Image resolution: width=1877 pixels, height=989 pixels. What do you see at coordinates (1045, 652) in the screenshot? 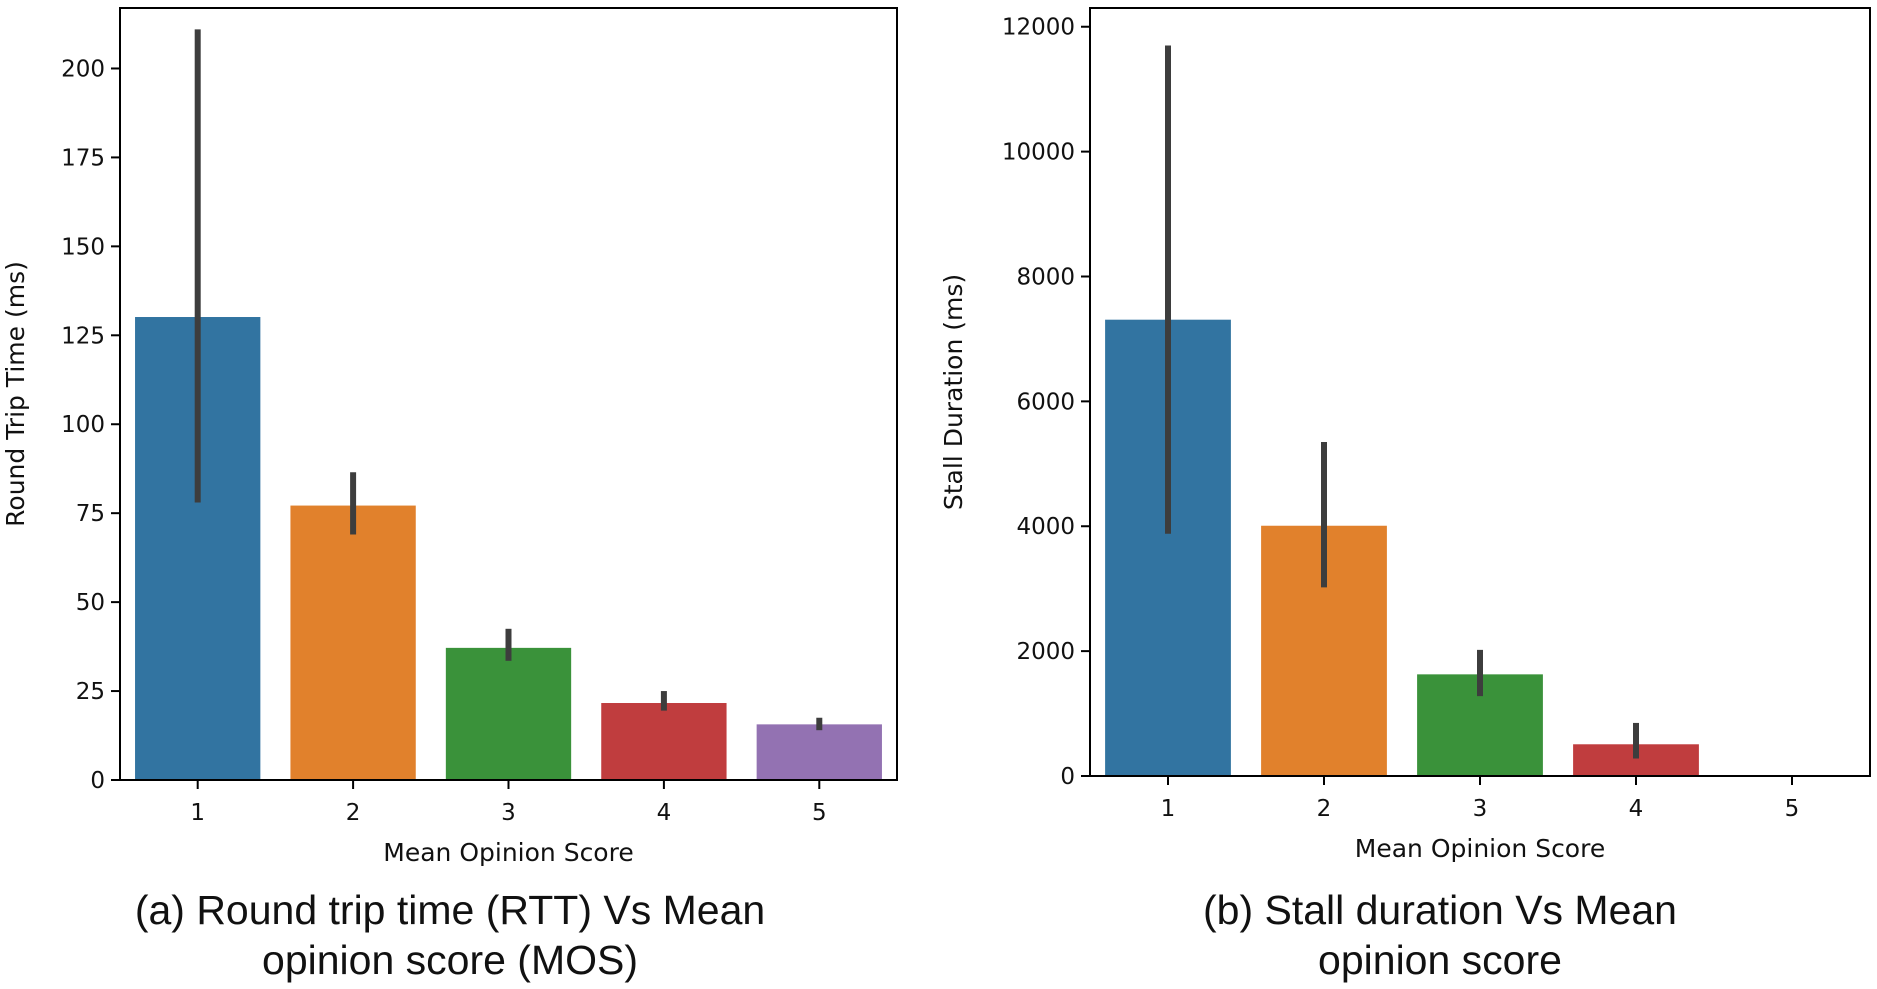
I see `y-tick-label: 2000` at bounding box center [1045, 652].